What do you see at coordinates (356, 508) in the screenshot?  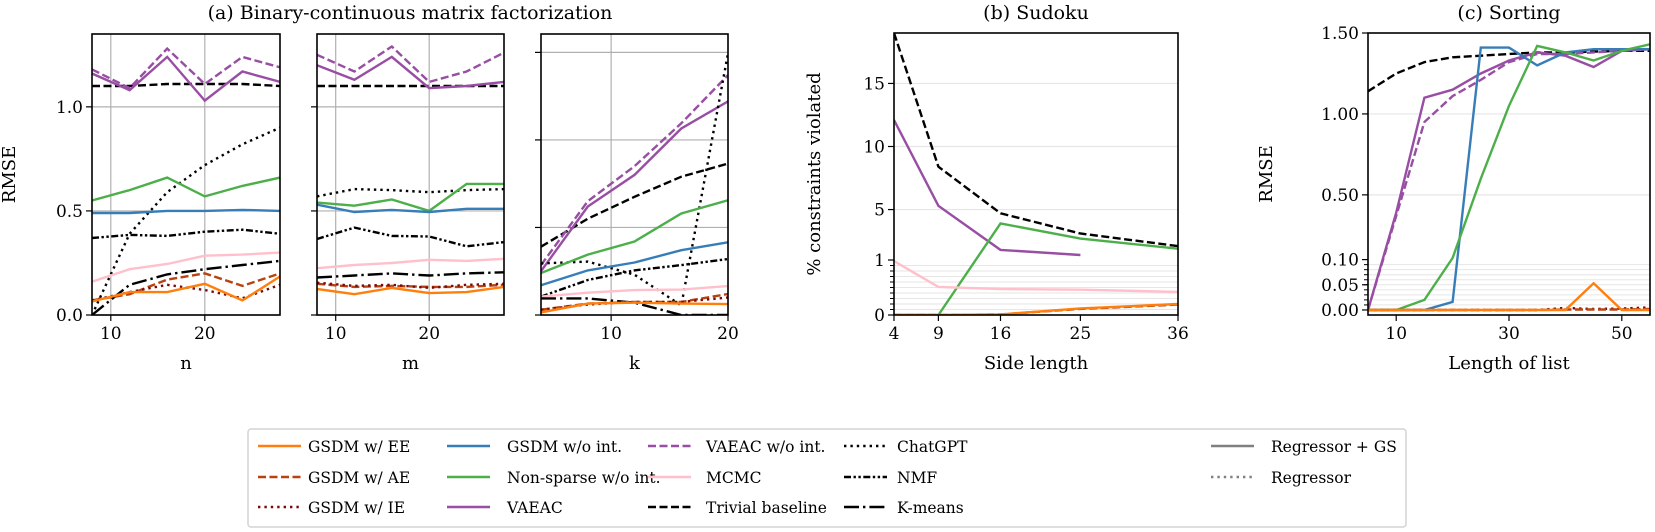 I see `legend-label: GSDM w/ IE` at bounding box center [356, 508].